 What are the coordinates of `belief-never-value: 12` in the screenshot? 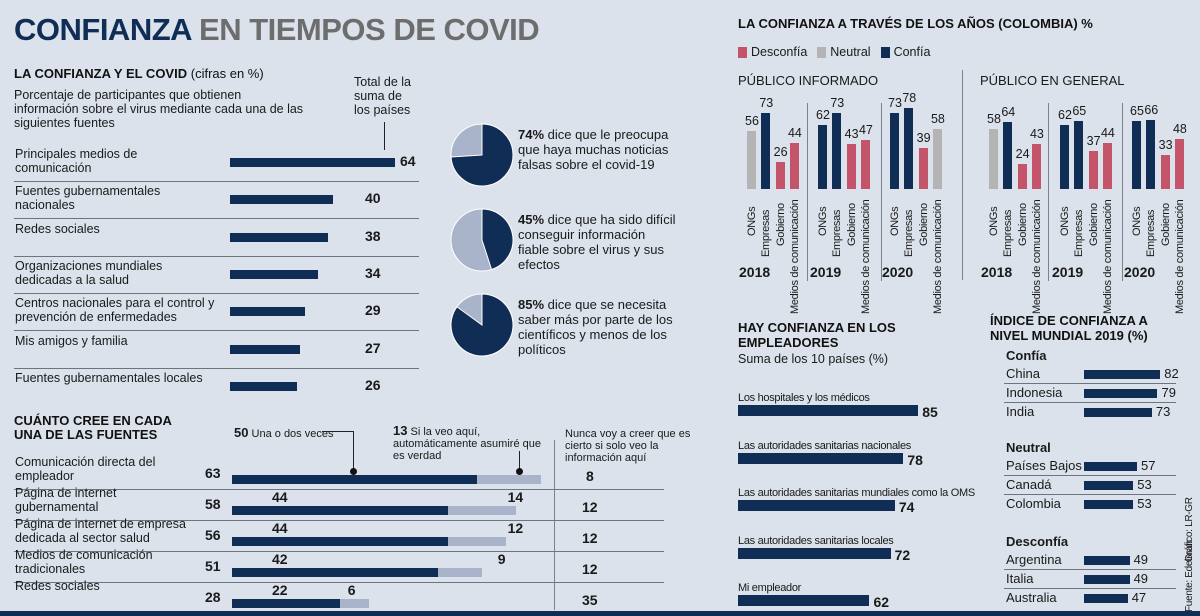 It's located at (590, 538).